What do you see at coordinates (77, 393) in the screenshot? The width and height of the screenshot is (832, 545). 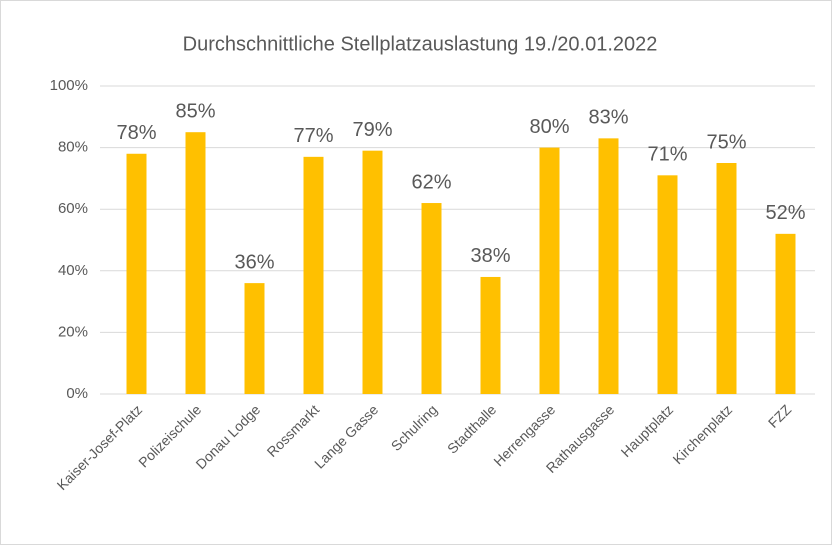 I see `y-tick-label: 0%` at bounding box center [77, 393].